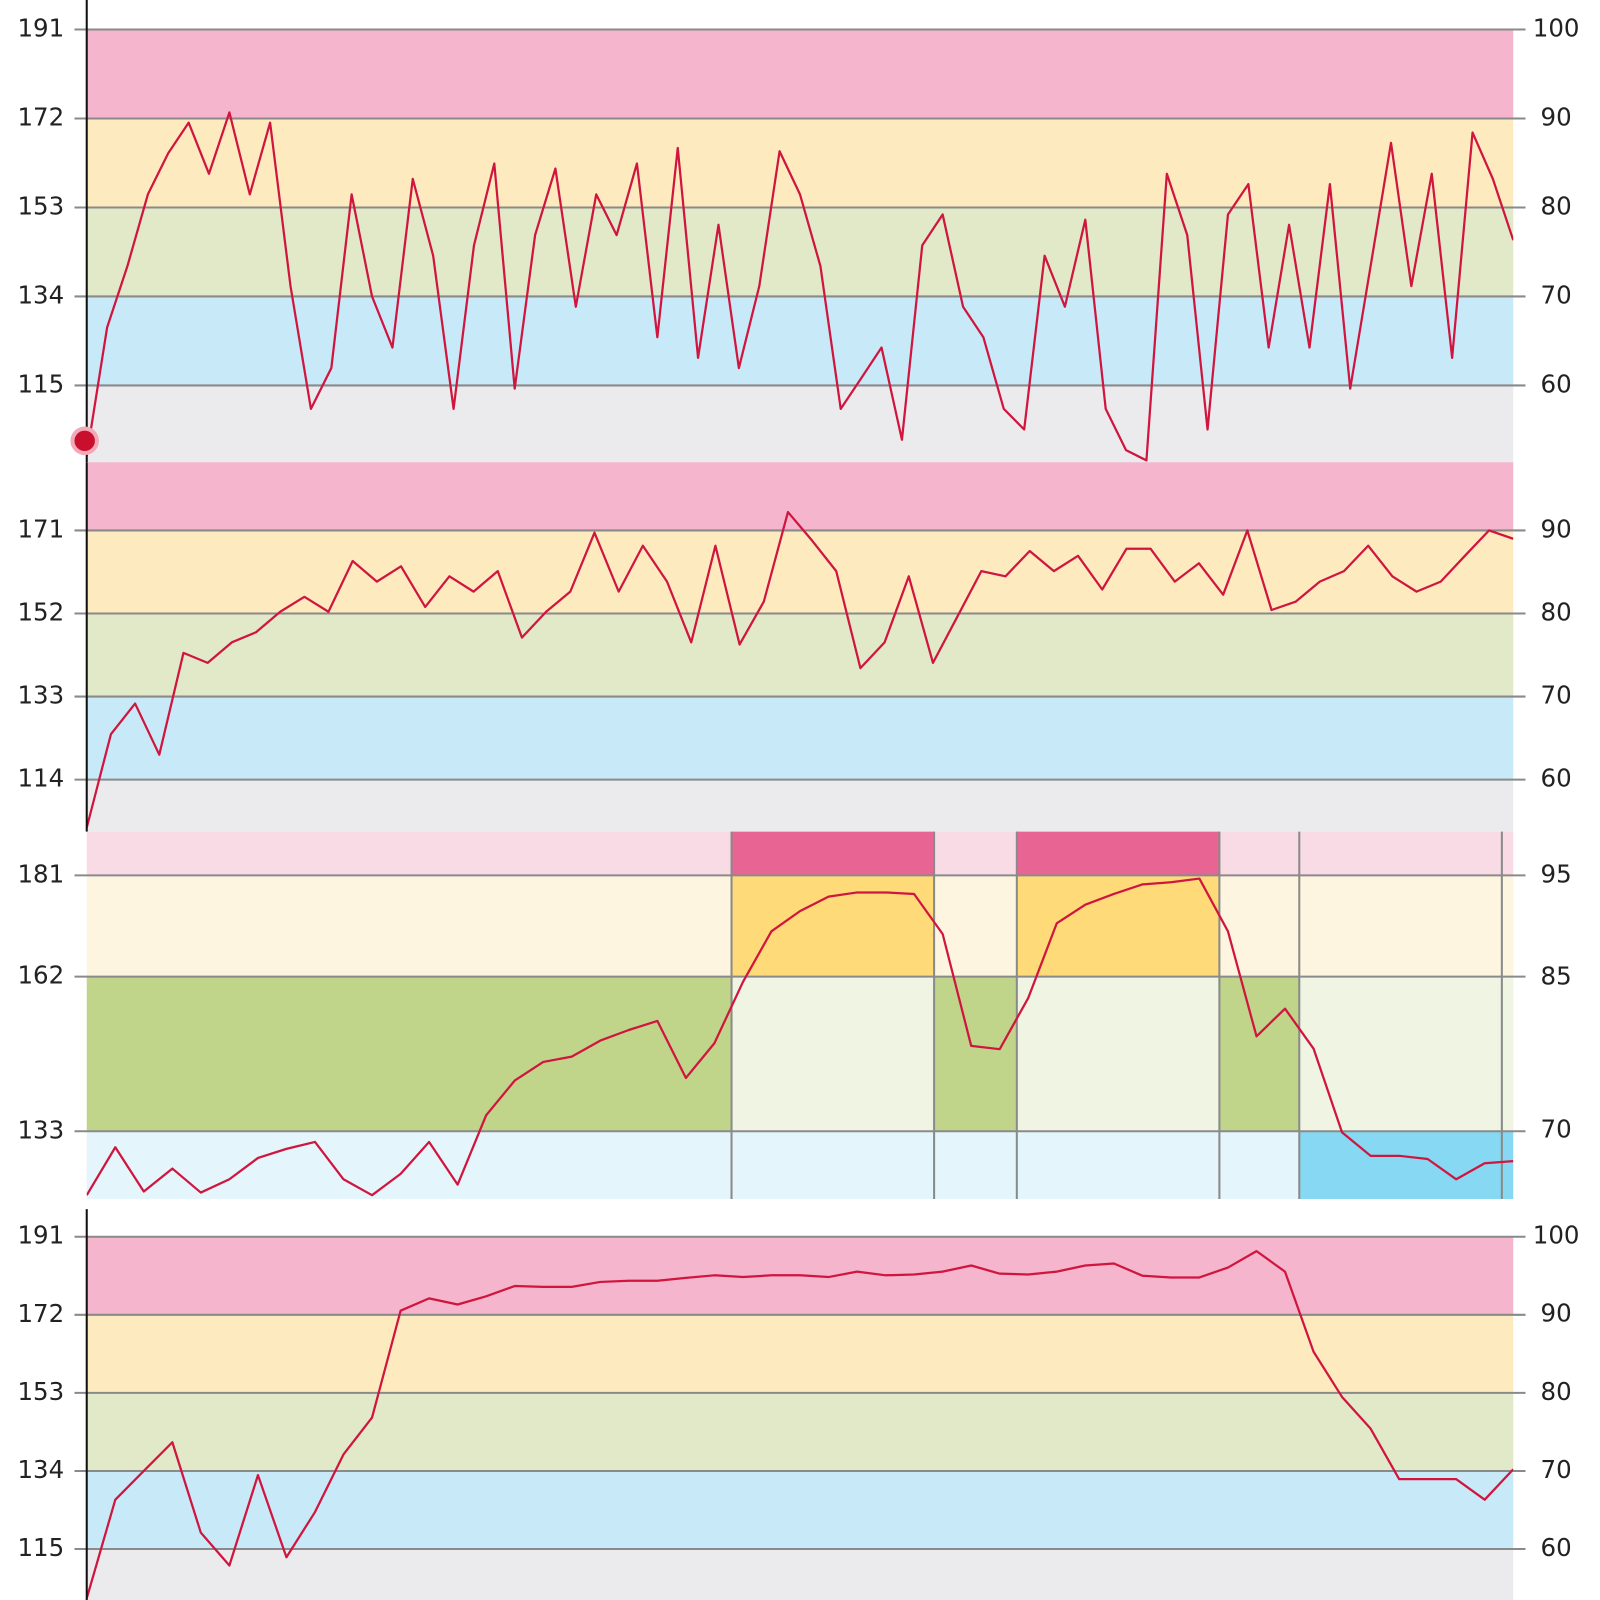  I want to click on y-tick-label: 162, so click(40, 975).